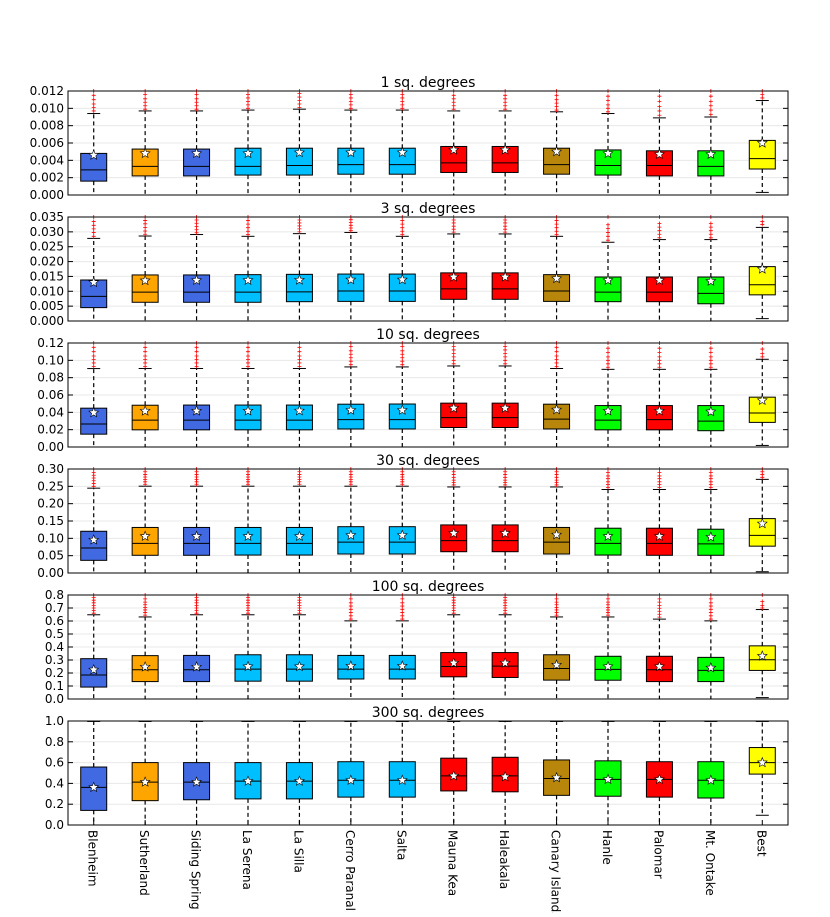 The height and width of the screenshot is (917, 830). Describe the element at coordinates (402, 394) in the screenshot. I see `box-salta` at that location.